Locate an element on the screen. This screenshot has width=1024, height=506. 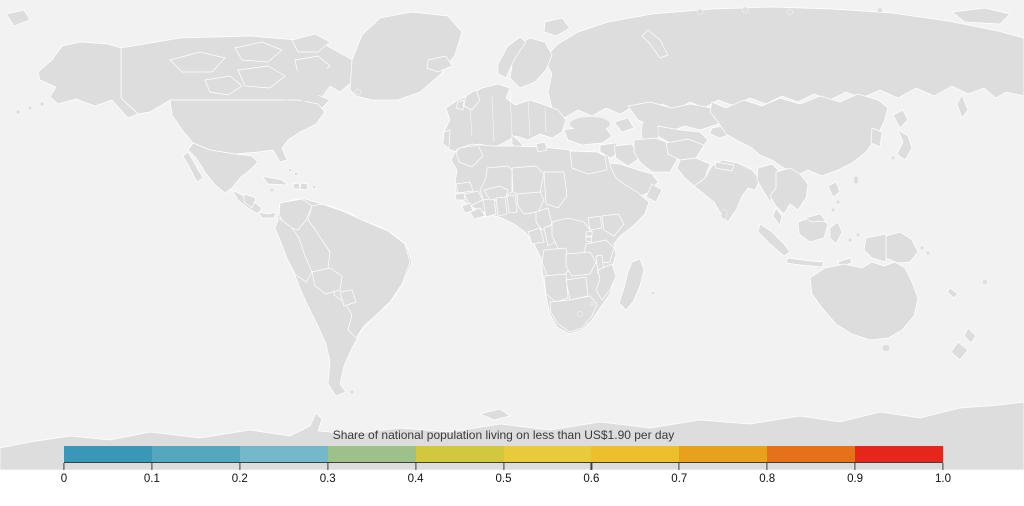
region-malaysia-borneo is located at coordinates (815, 218).